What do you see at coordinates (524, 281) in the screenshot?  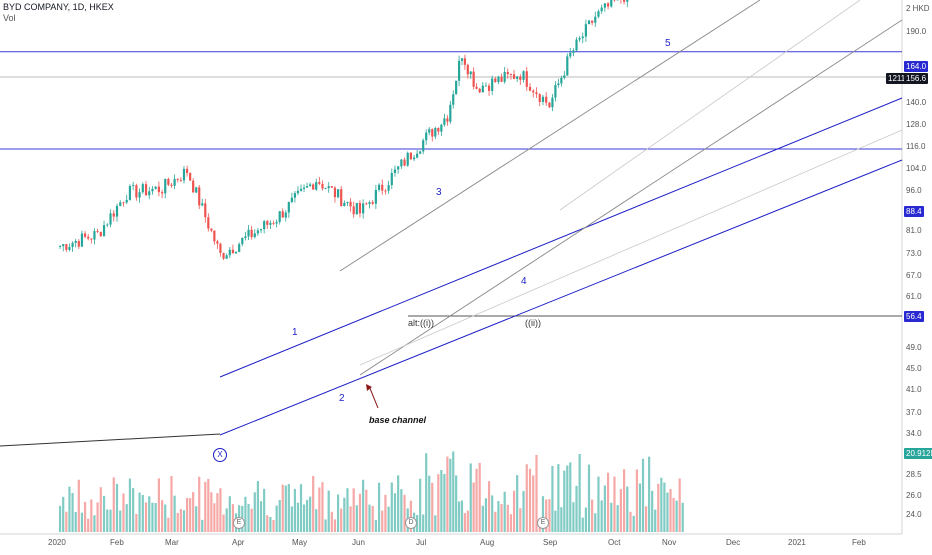 I see `wave-label-4: 4` at bounding box center [524, 281].